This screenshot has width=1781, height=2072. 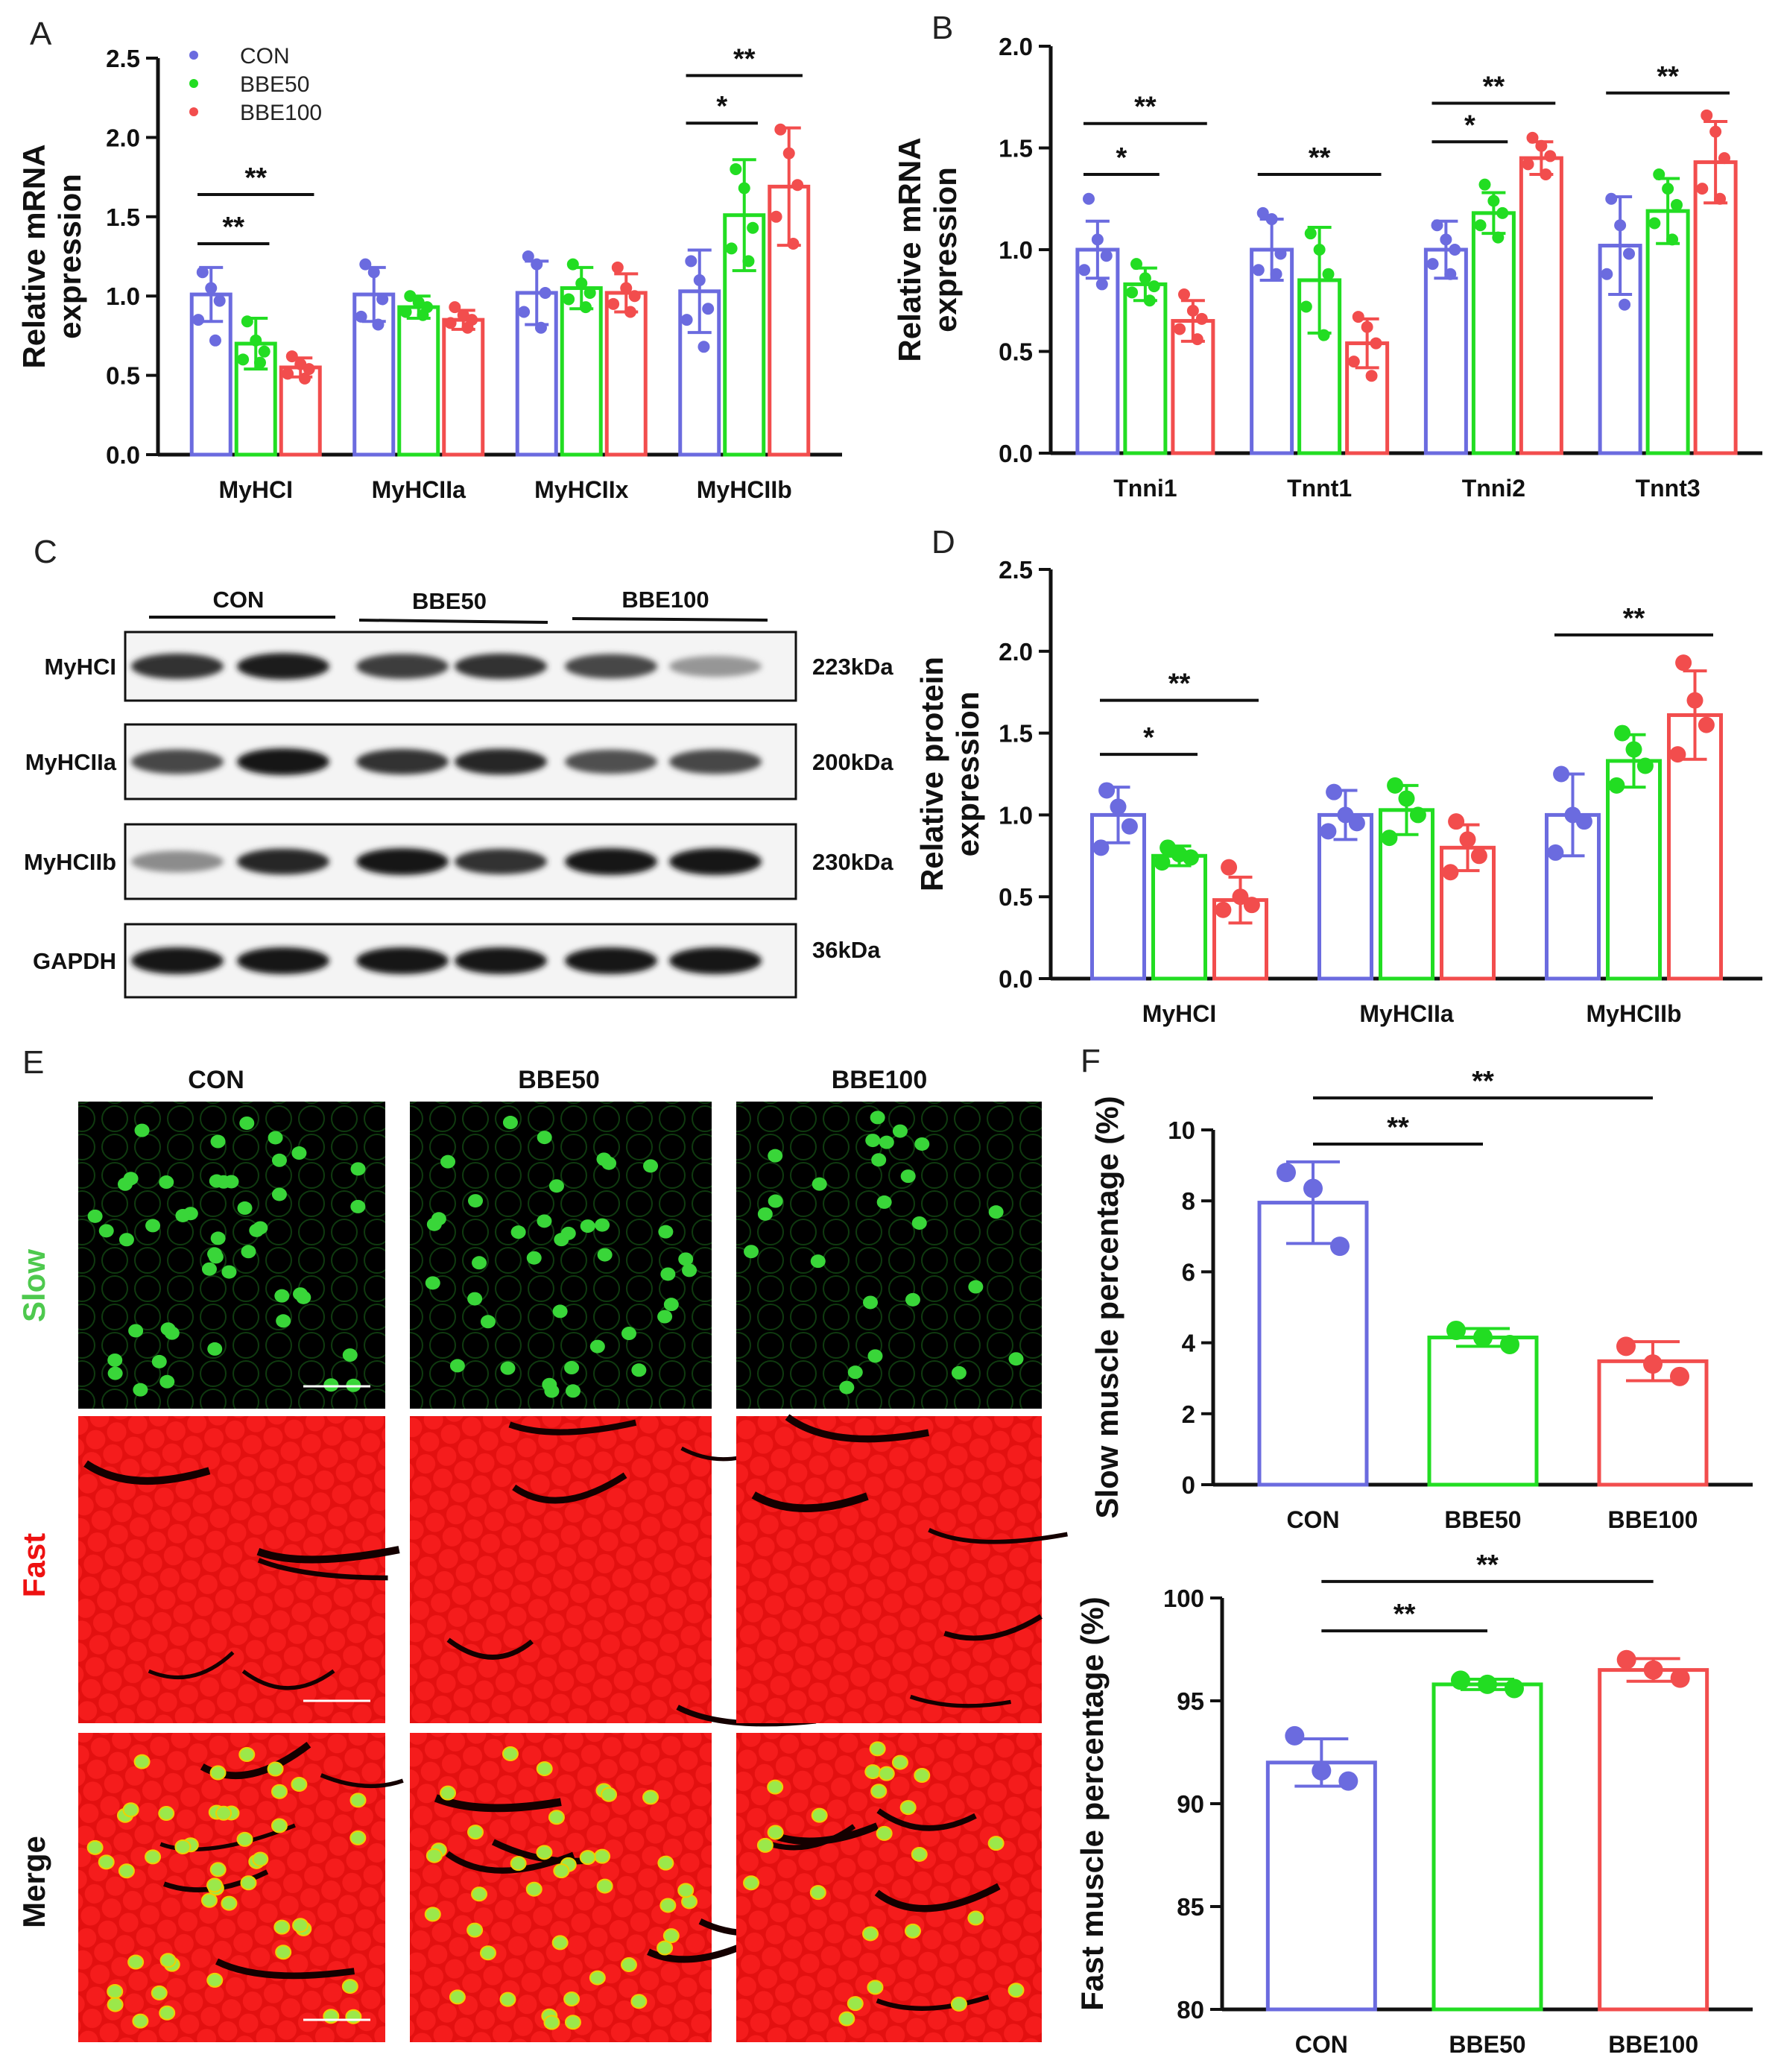 What do you see at coordinates (216, 1080) in the screenshot?
I see `if-col-con: CON` at bounding box center [216, 1080].